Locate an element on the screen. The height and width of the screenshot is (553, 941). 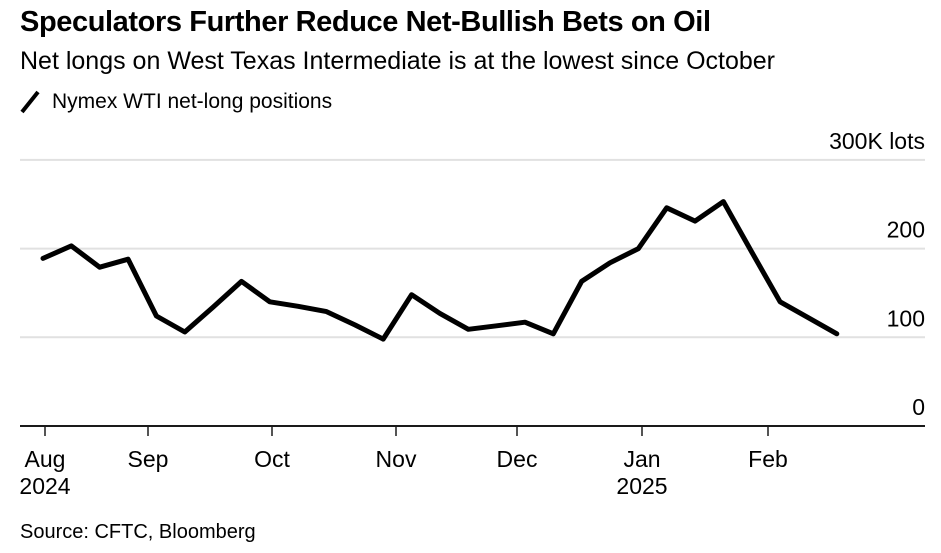
y-axis-label: 300K lots is located at coordinates (877, 141).